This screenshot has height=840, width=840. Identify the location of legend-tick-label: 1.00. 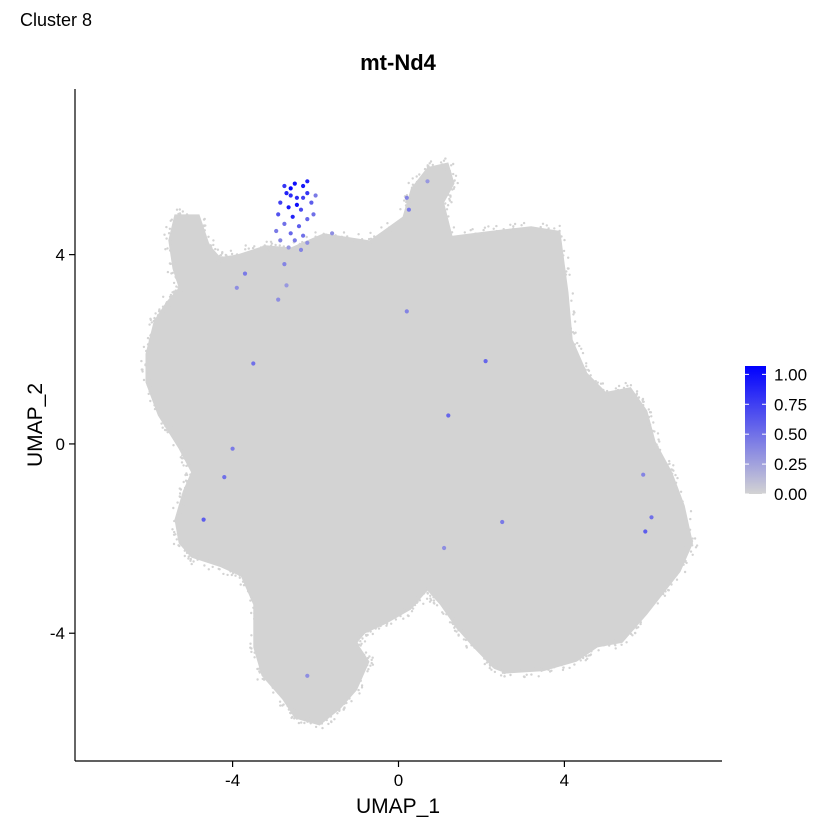
(790, 374).